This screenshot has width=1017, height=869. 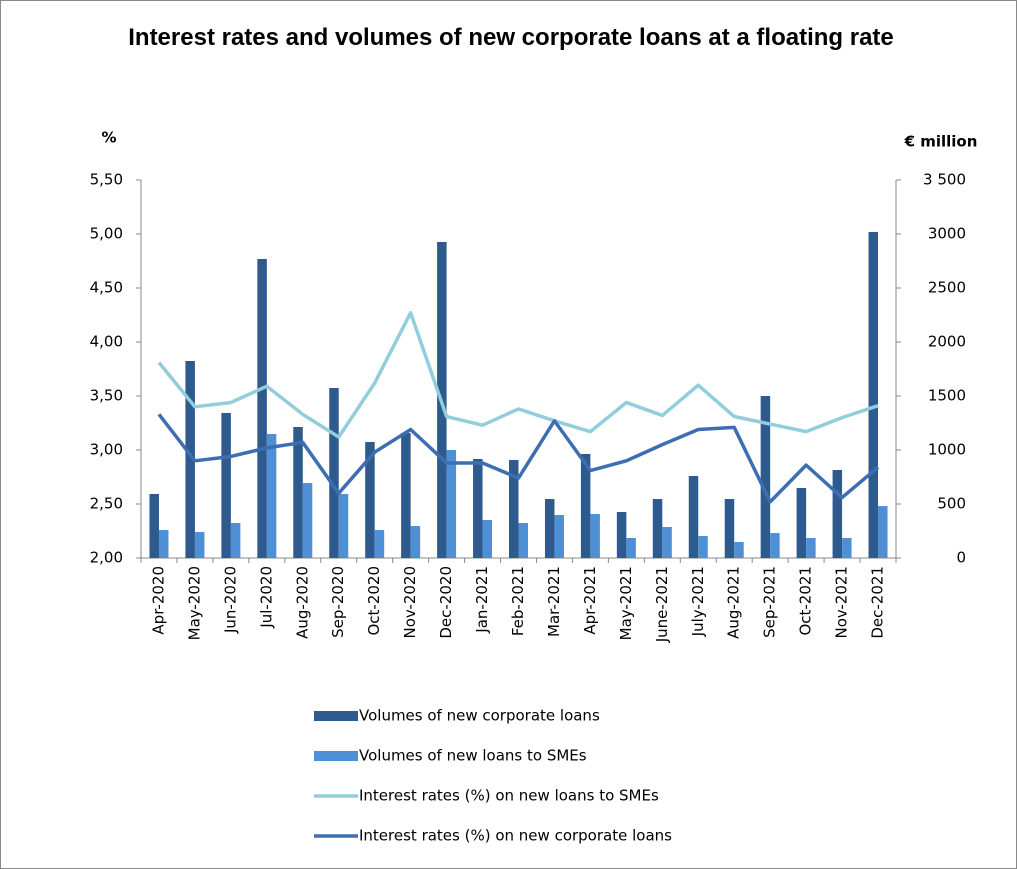 What do you see at coordinates (878, 602) in the screenshot?
I see `x-tick-label: Dec-2021` at bounding box center [878, 602].